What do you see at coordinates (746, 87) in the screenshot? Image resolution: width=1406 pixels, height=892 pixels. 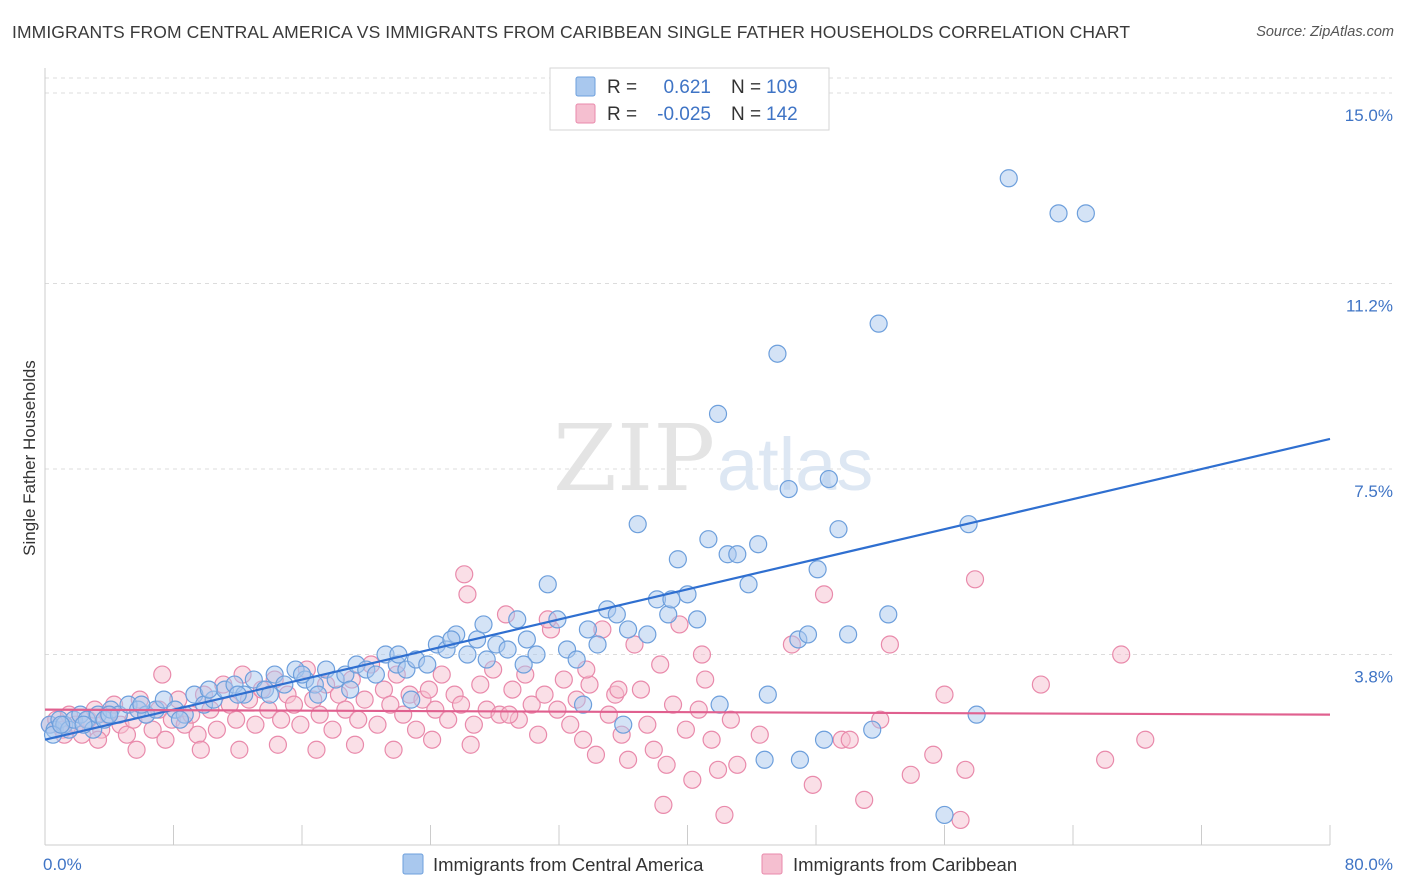 I see `legend-n-label-1: N =` at bounding box center [746, 87].